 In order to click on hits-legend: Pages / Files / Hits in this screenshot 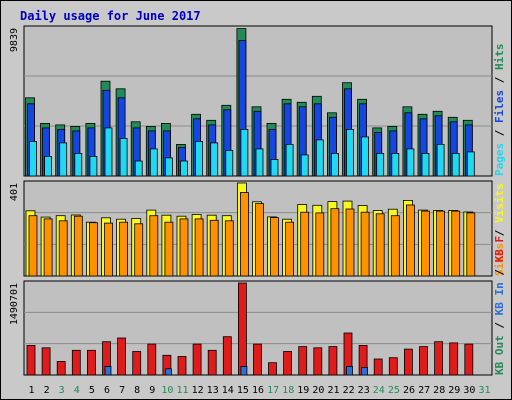, I will do `click(499, 110)`.